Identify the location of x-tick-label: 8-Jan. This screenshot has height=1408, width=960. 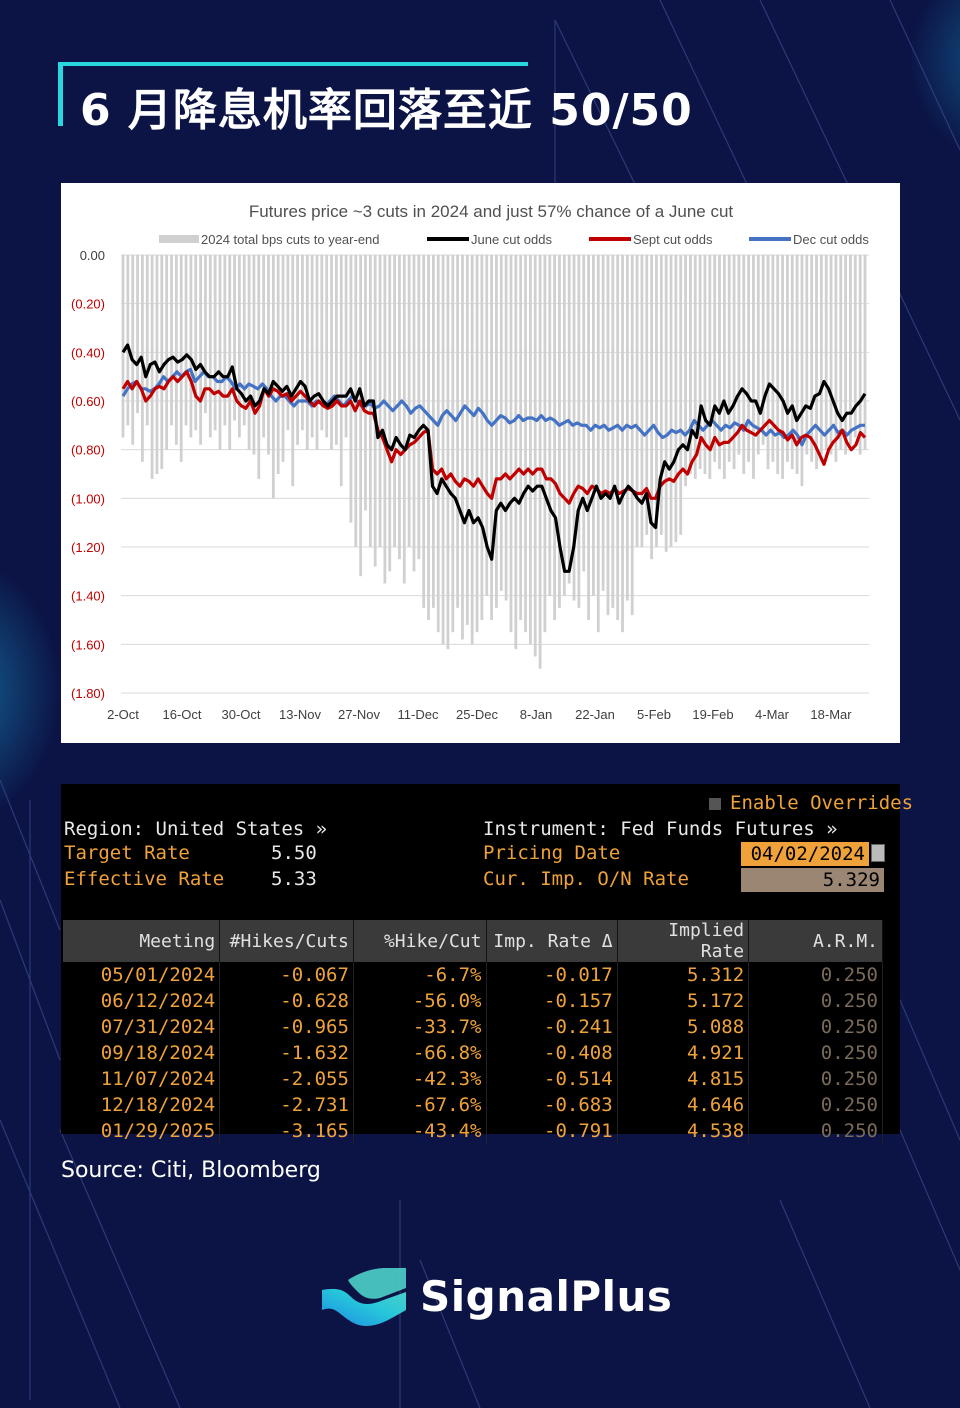
(536, 714).